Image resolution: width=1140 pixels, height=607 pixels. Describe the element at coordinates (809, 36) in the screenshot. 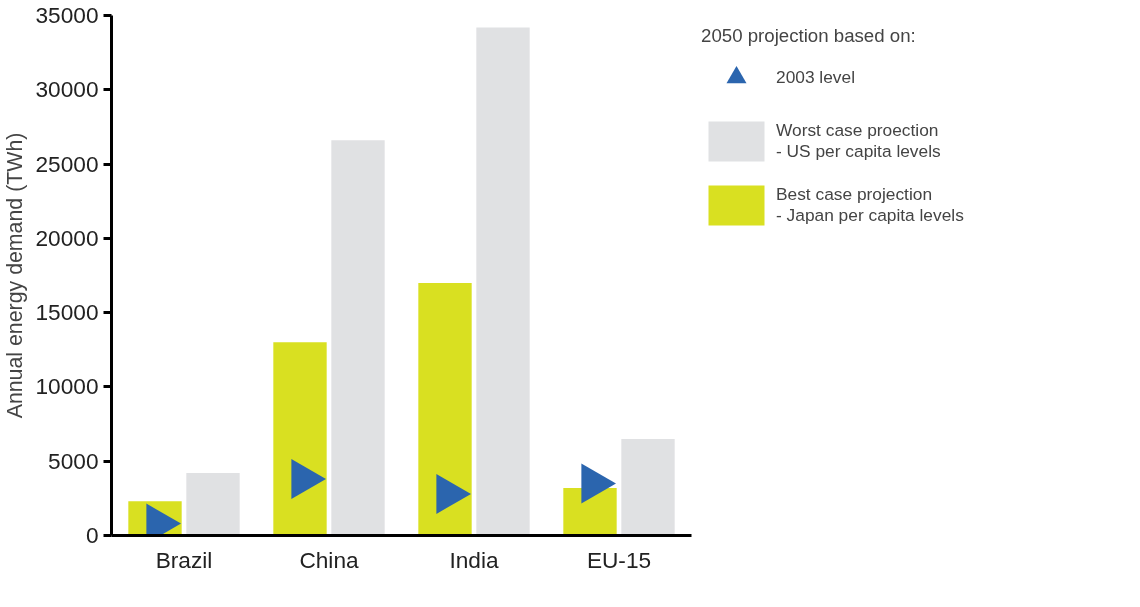

I see `legend-title: 2050 projection based on:` at that location.